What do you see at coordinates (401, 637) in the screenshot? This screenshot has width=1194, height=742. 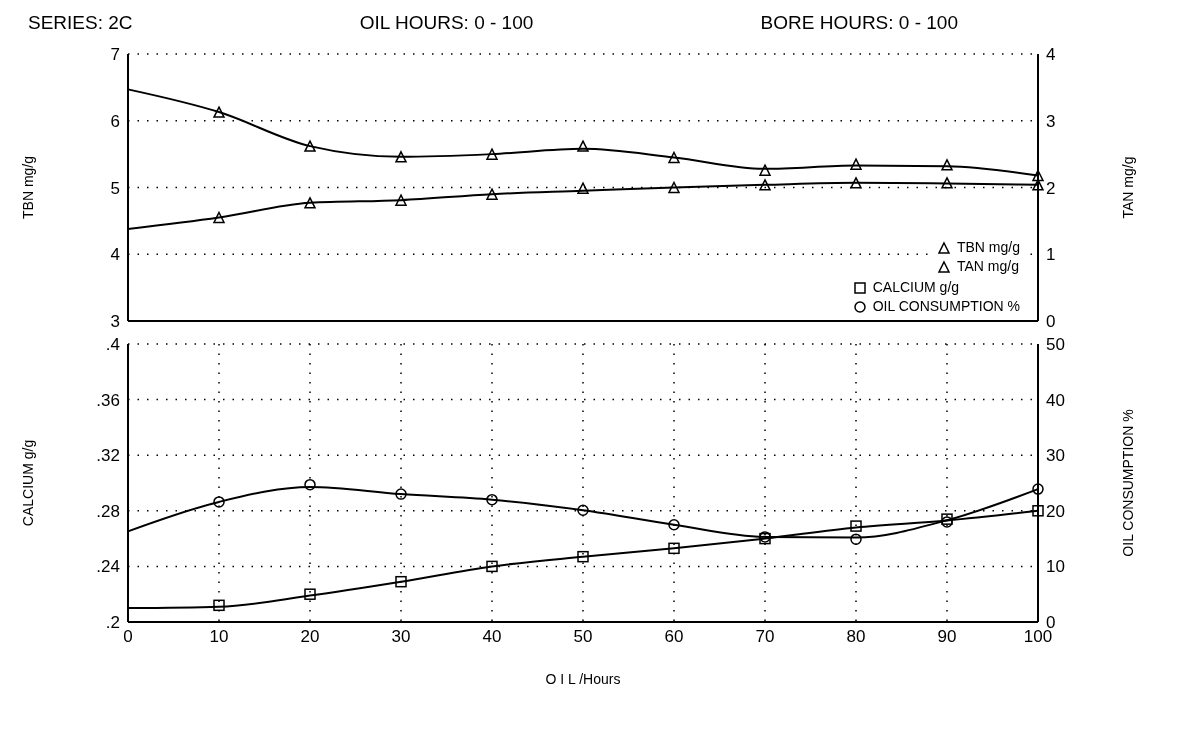 I see `x-tick-label: 30` at bounding box center [401, 637].